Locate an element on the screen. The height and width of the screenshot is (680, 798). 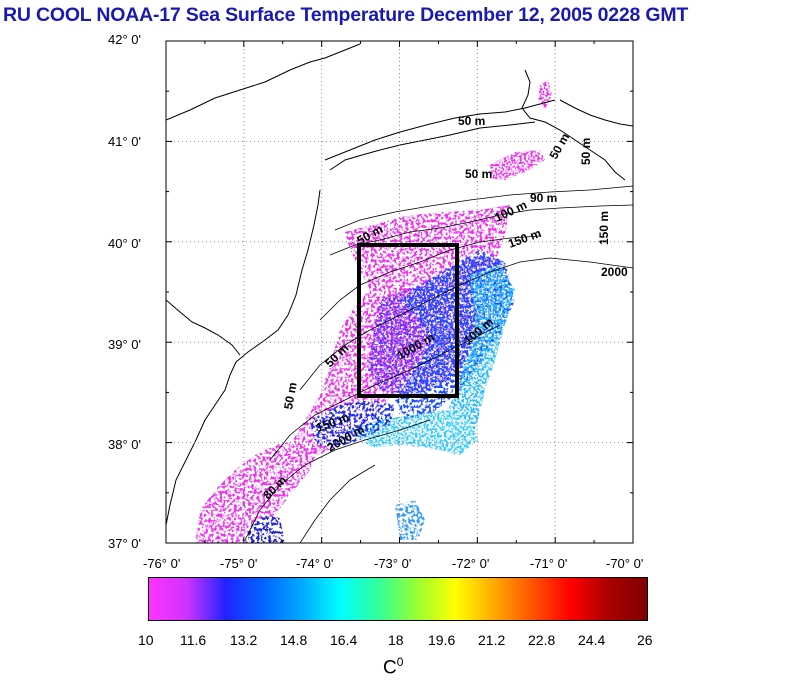
contour-label: 90 m is located at coordinates (543, 198).